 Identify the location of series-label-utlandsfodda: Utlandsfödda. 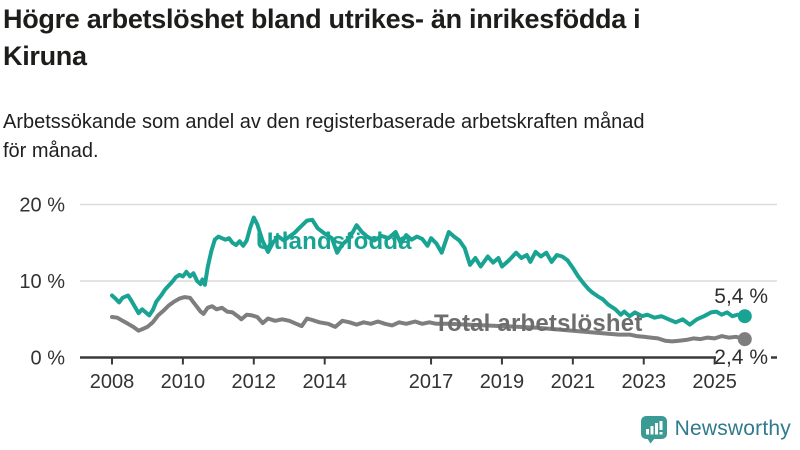
(334, 241).